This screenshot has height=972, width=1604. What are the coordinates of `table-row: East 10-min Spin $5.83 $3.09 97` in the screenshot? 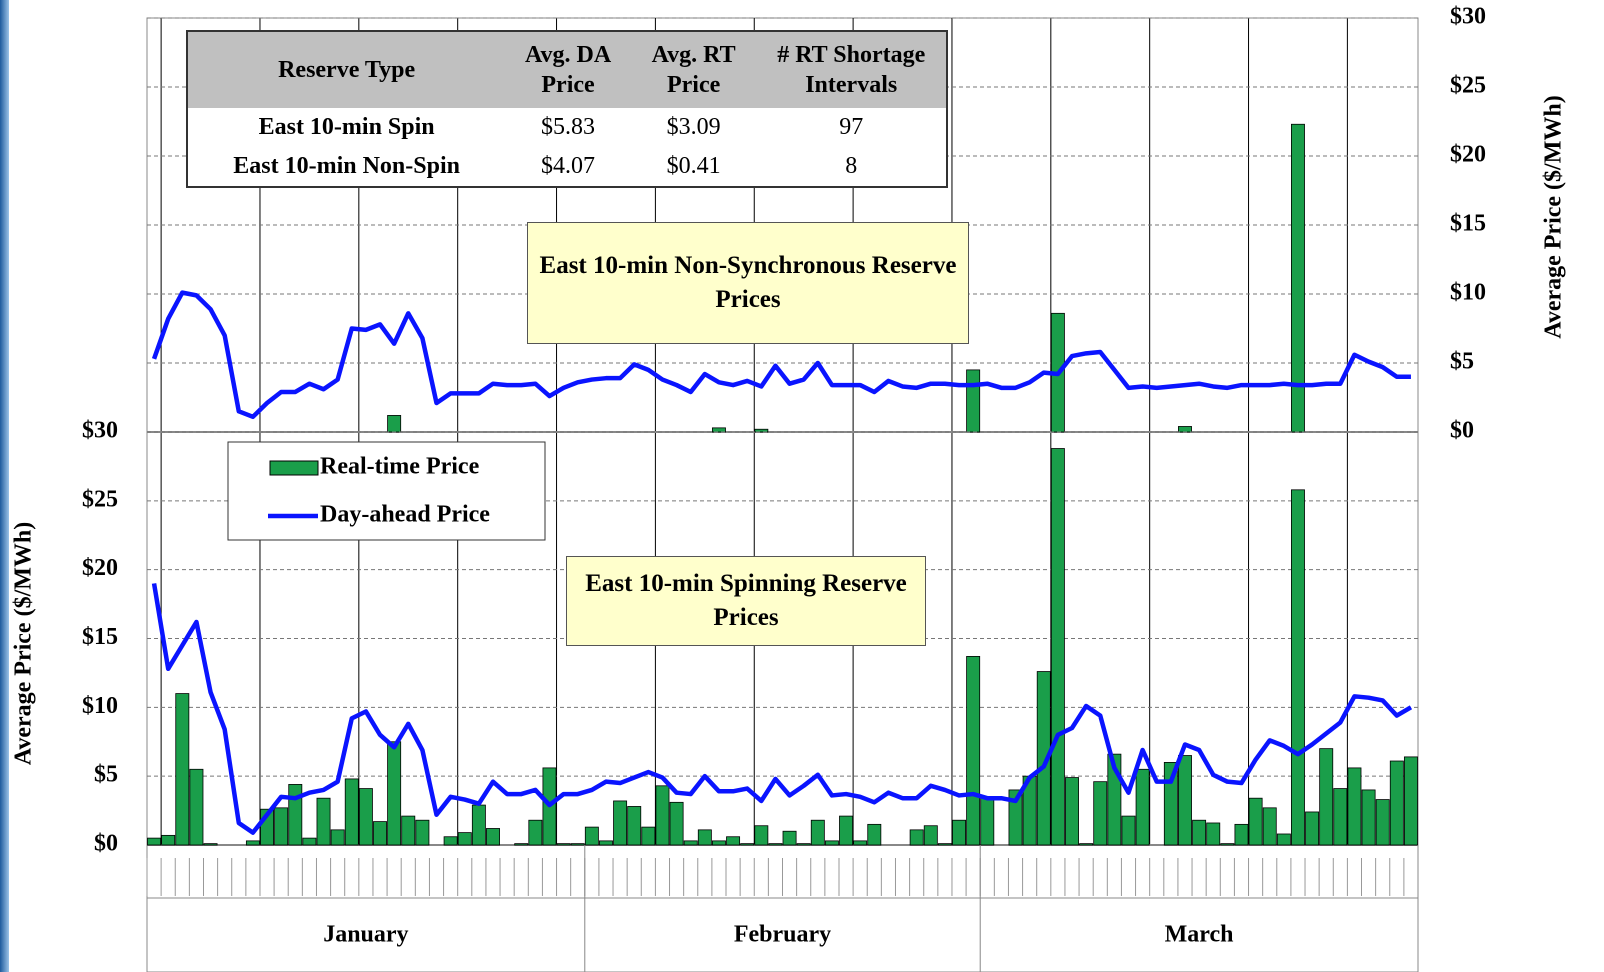 It's located at (567, 127).